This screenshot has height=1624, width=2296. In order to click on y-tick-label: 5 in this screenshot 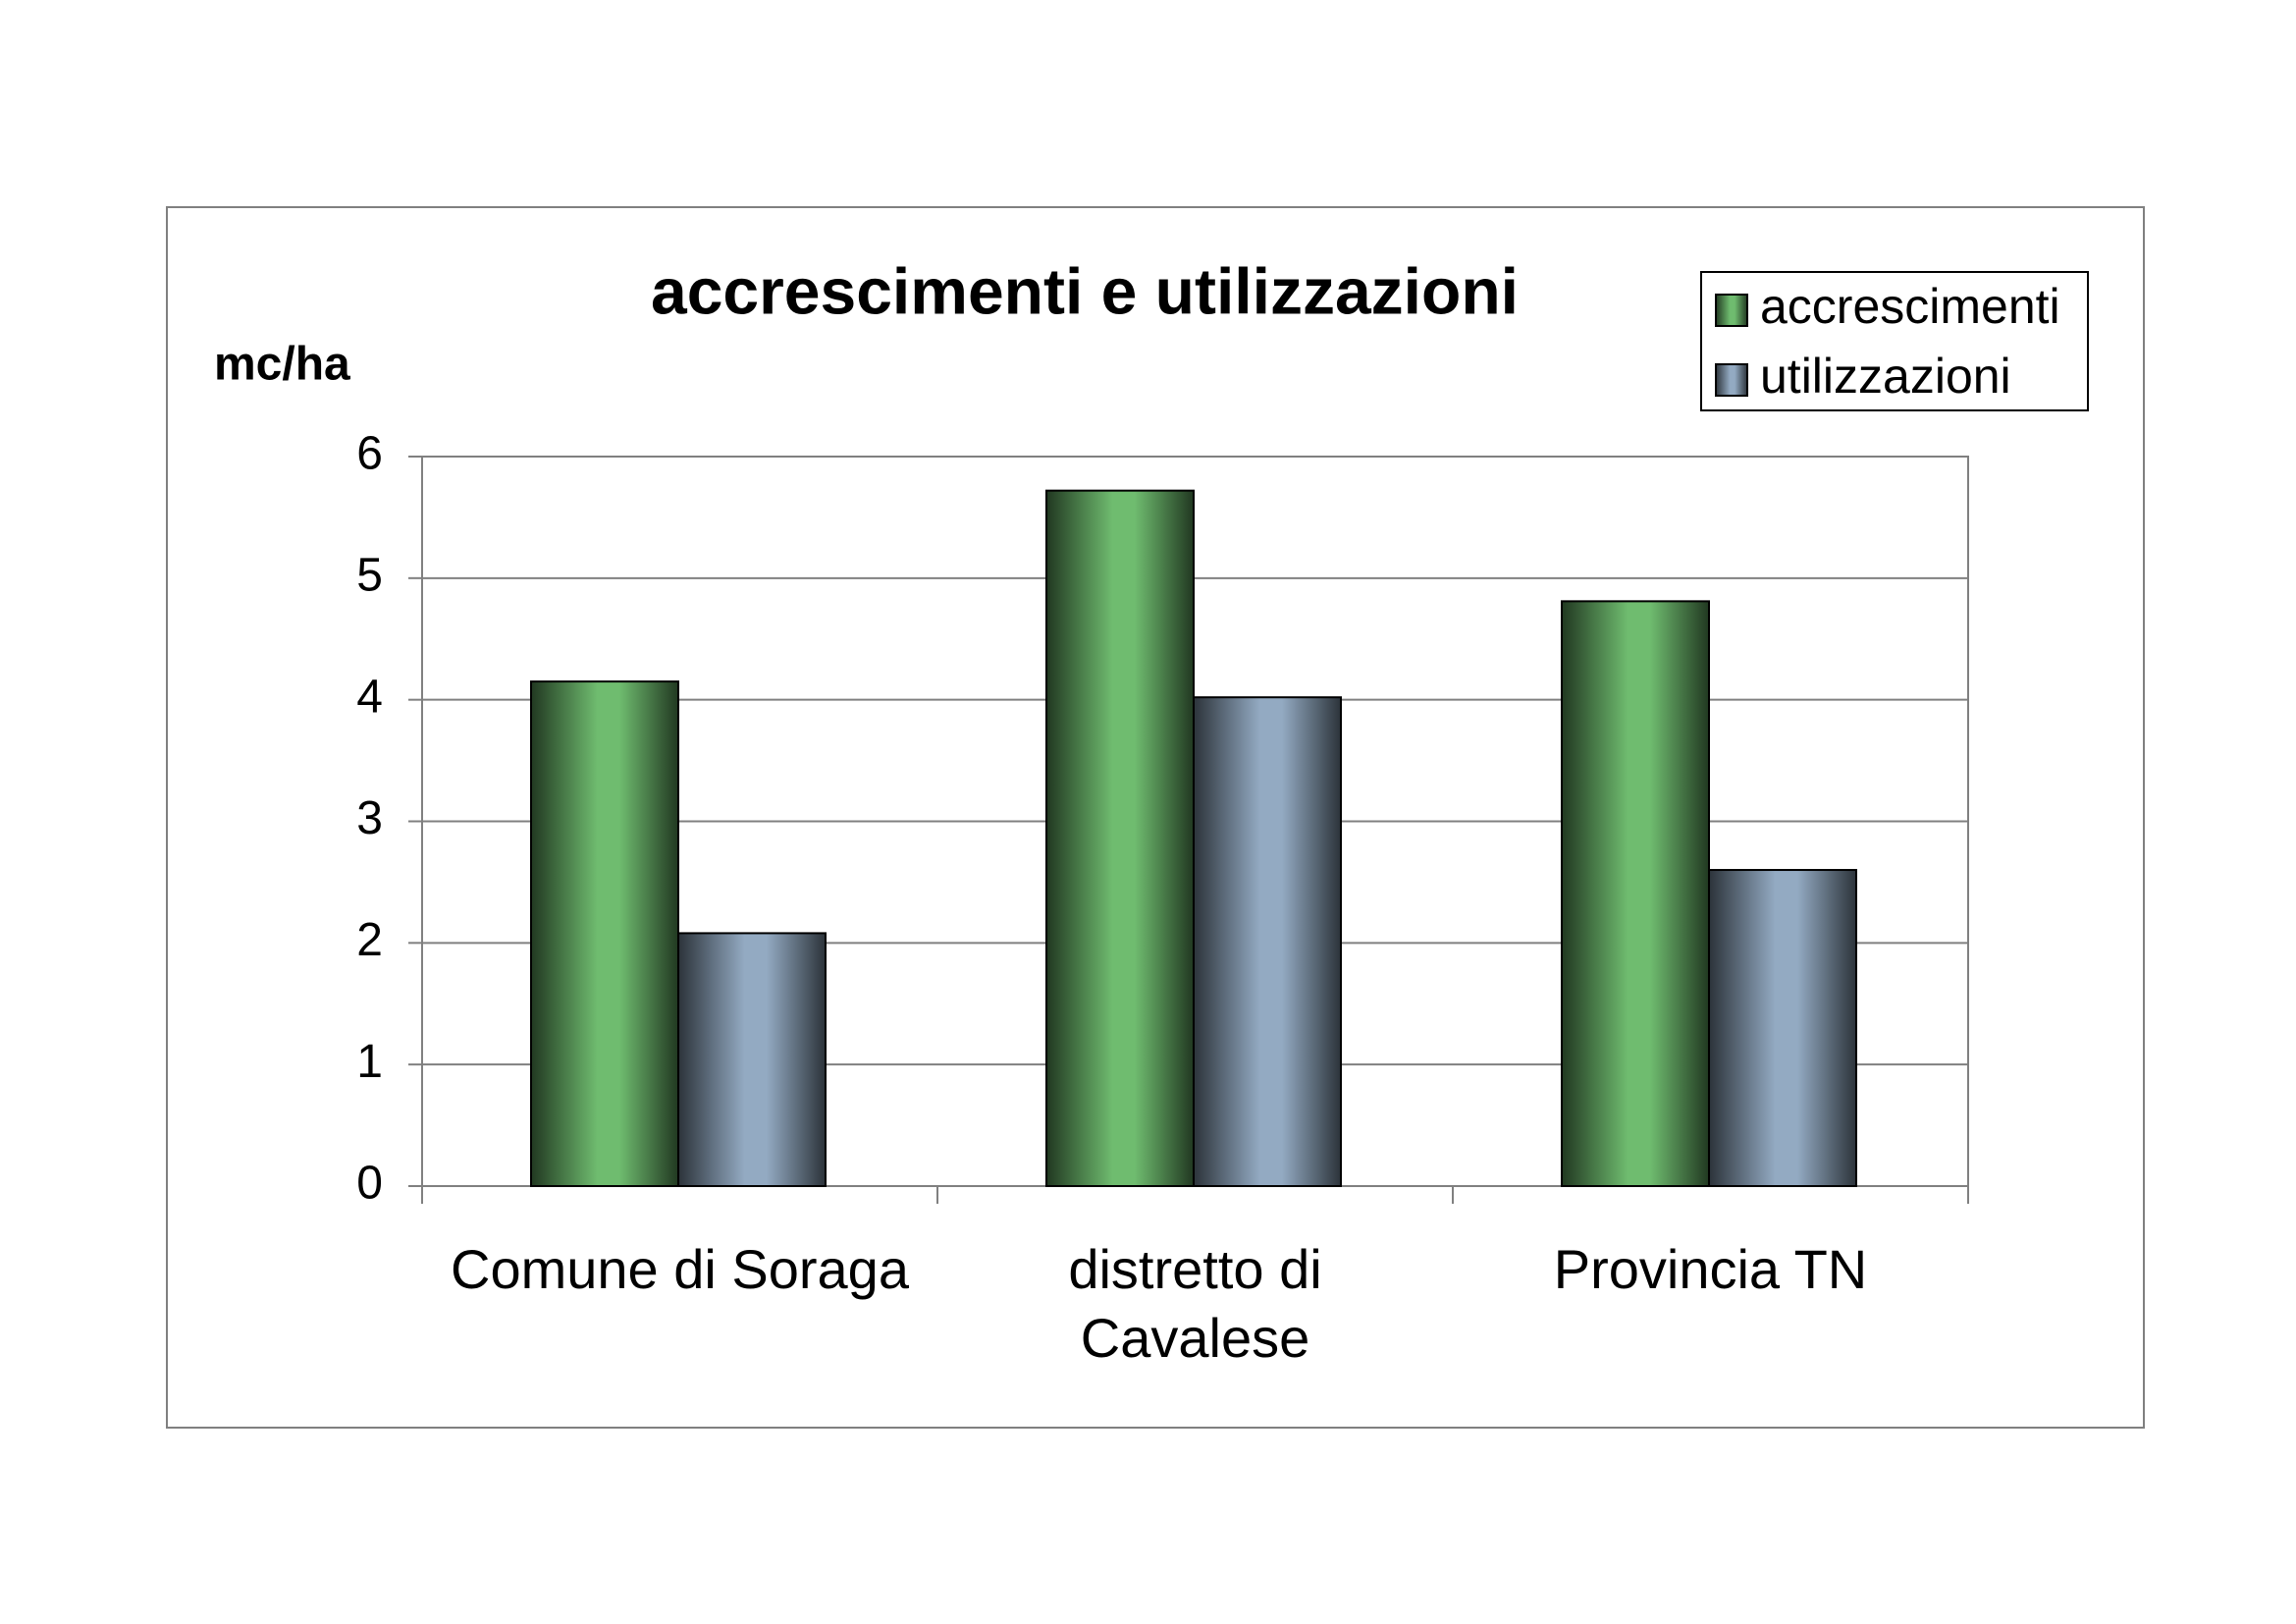, I will do `click(369, 576)`.